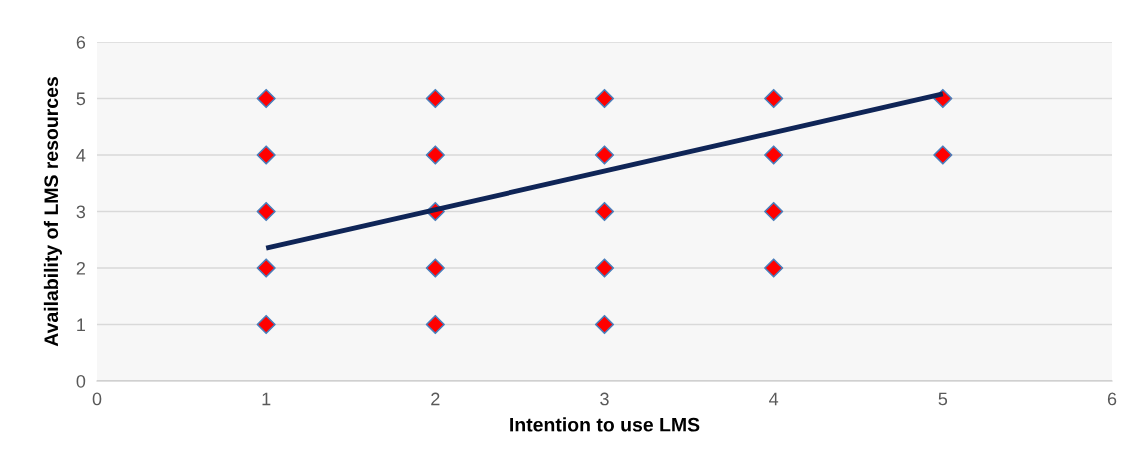 Image resolution: width=1135 pixels, height=462 pixels. What do you see at coordinates (266, 399) in the screenshot?
I see `x-tick-label: 1` at bounding box center [266, 399].